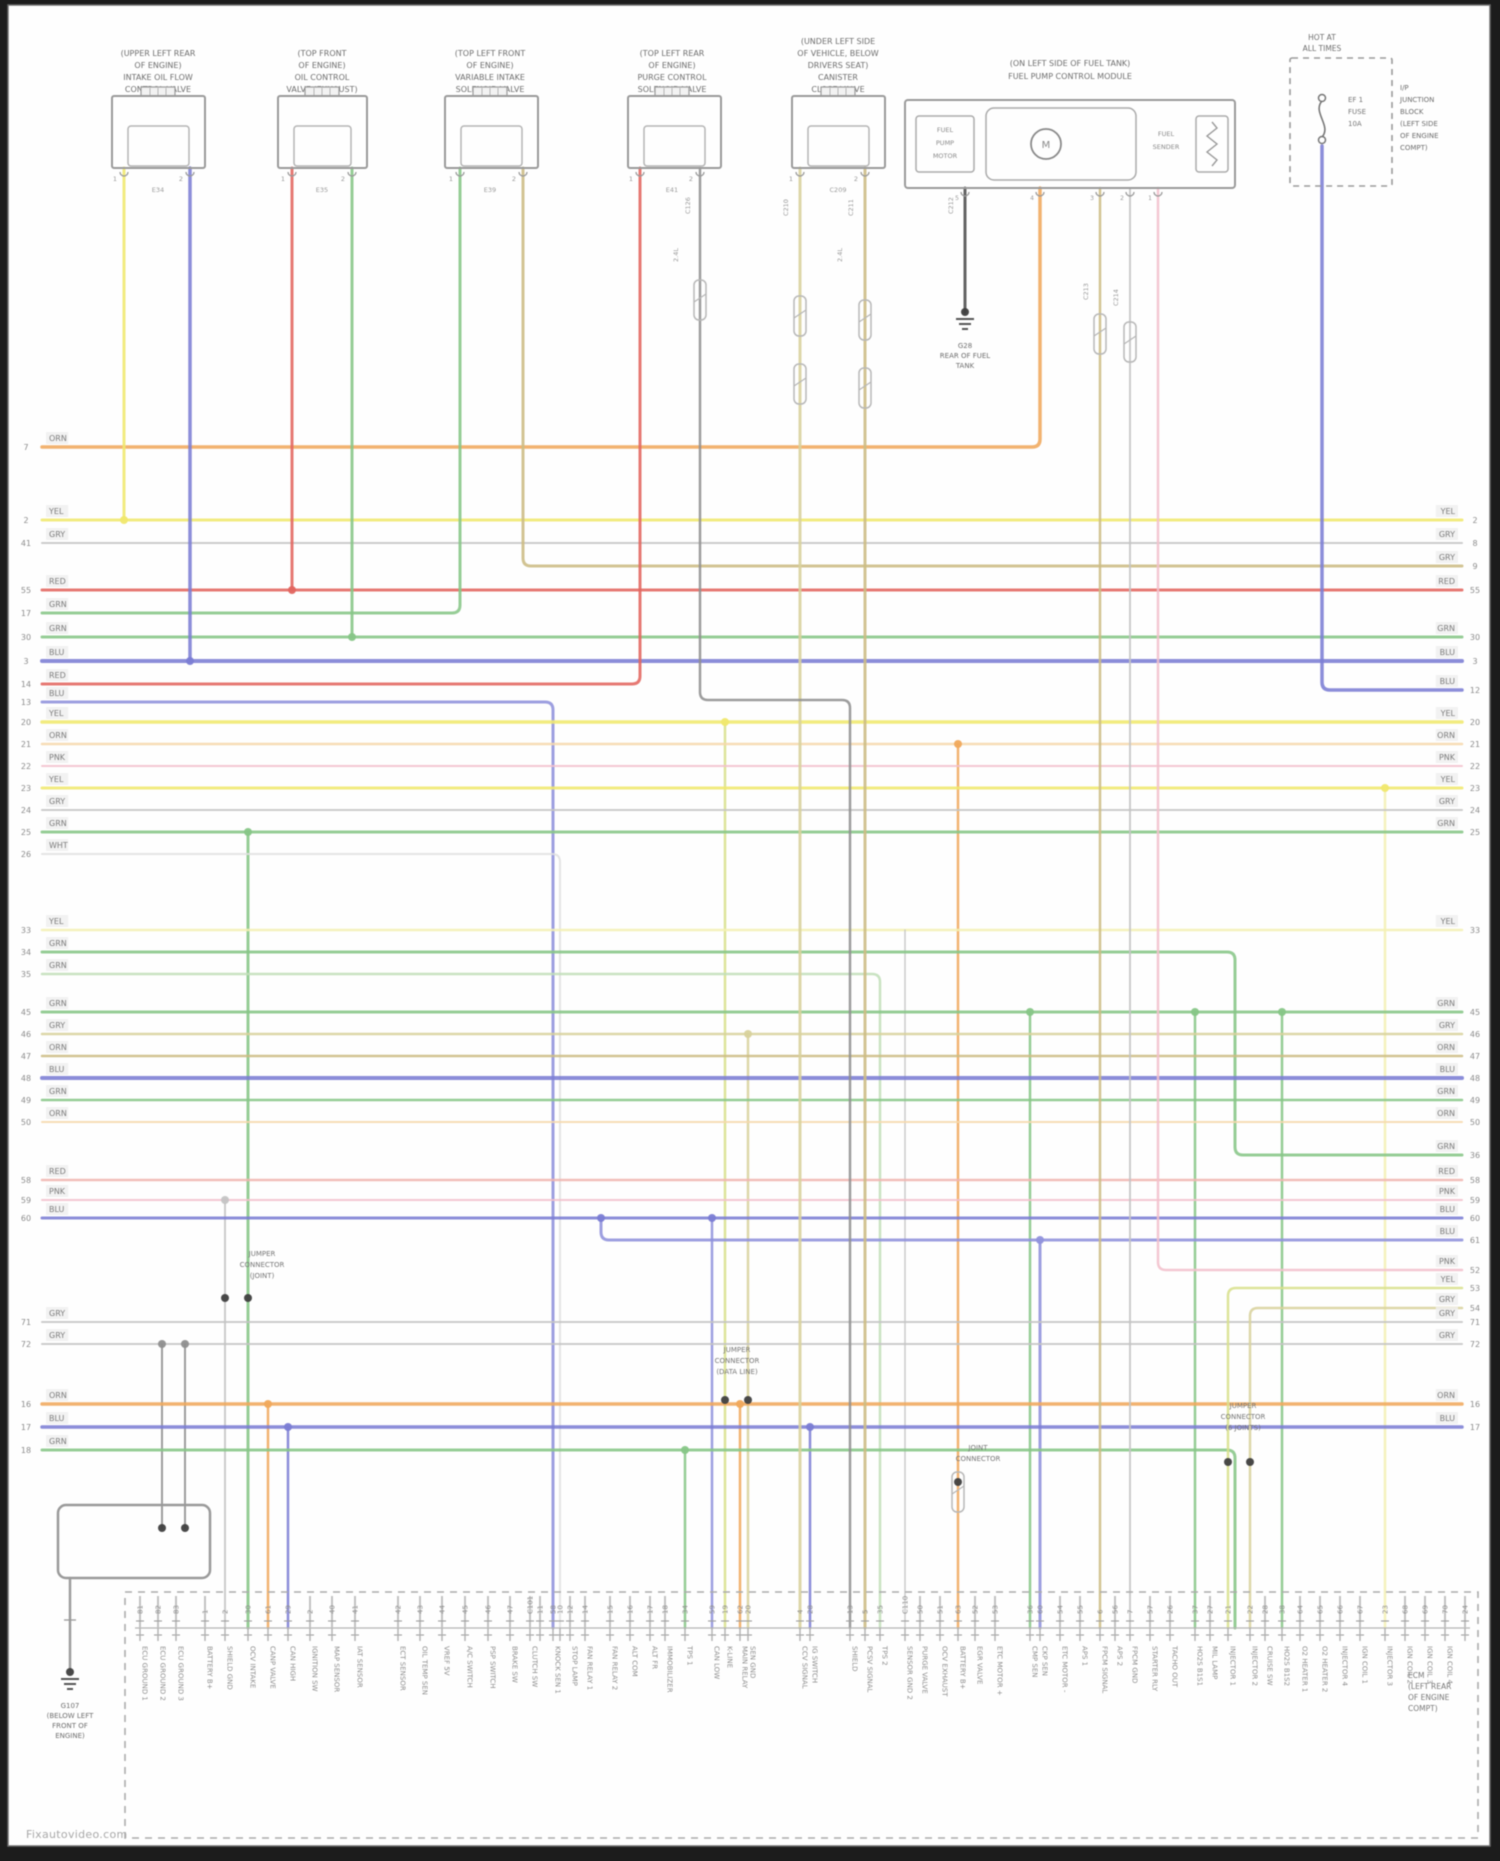  I want to click on ecm-pin-name: CRUISE SW, so click(1270, 1665).